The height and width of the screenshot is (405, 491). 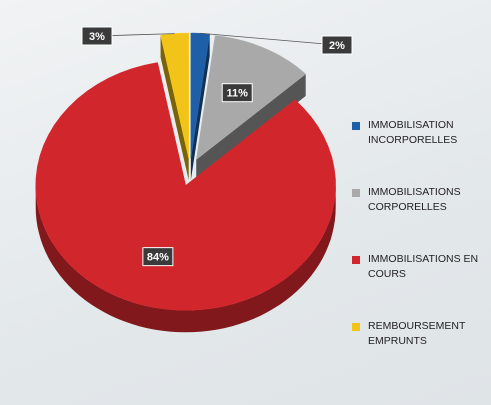 I want to click on legend-label: IMMOBILISATIONS CORPORELLES, so click(x=414, y=199).